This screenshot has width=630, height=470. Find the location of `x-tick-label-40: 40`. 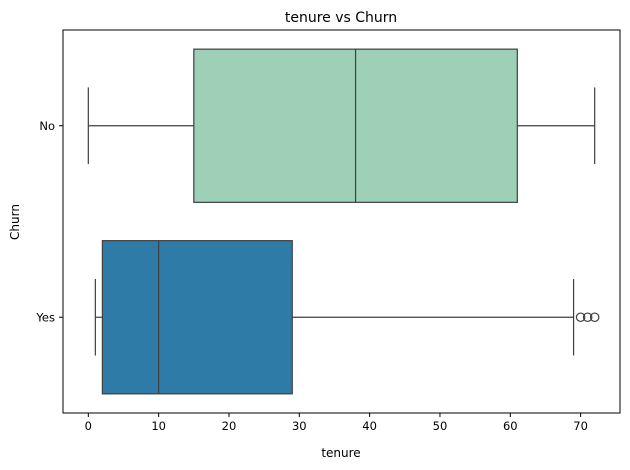

x-tick-label-40: 40 is located at coordinates (369, 426).